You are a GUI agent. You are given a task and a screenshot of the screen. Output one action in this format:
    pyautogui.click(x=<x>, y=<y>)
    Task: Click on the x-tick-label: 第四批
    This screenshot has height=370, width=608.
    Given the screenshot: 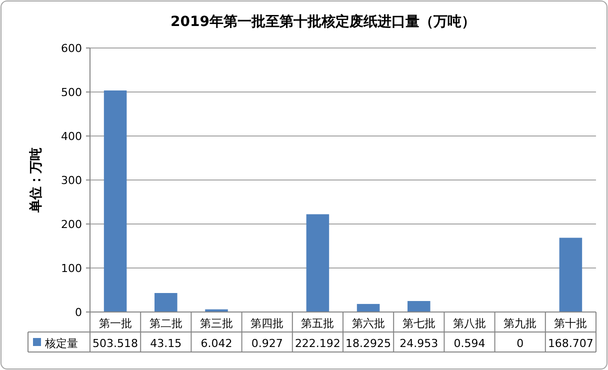 What is the action you would take?
    pyautogui.click(x=267, y=323)
    